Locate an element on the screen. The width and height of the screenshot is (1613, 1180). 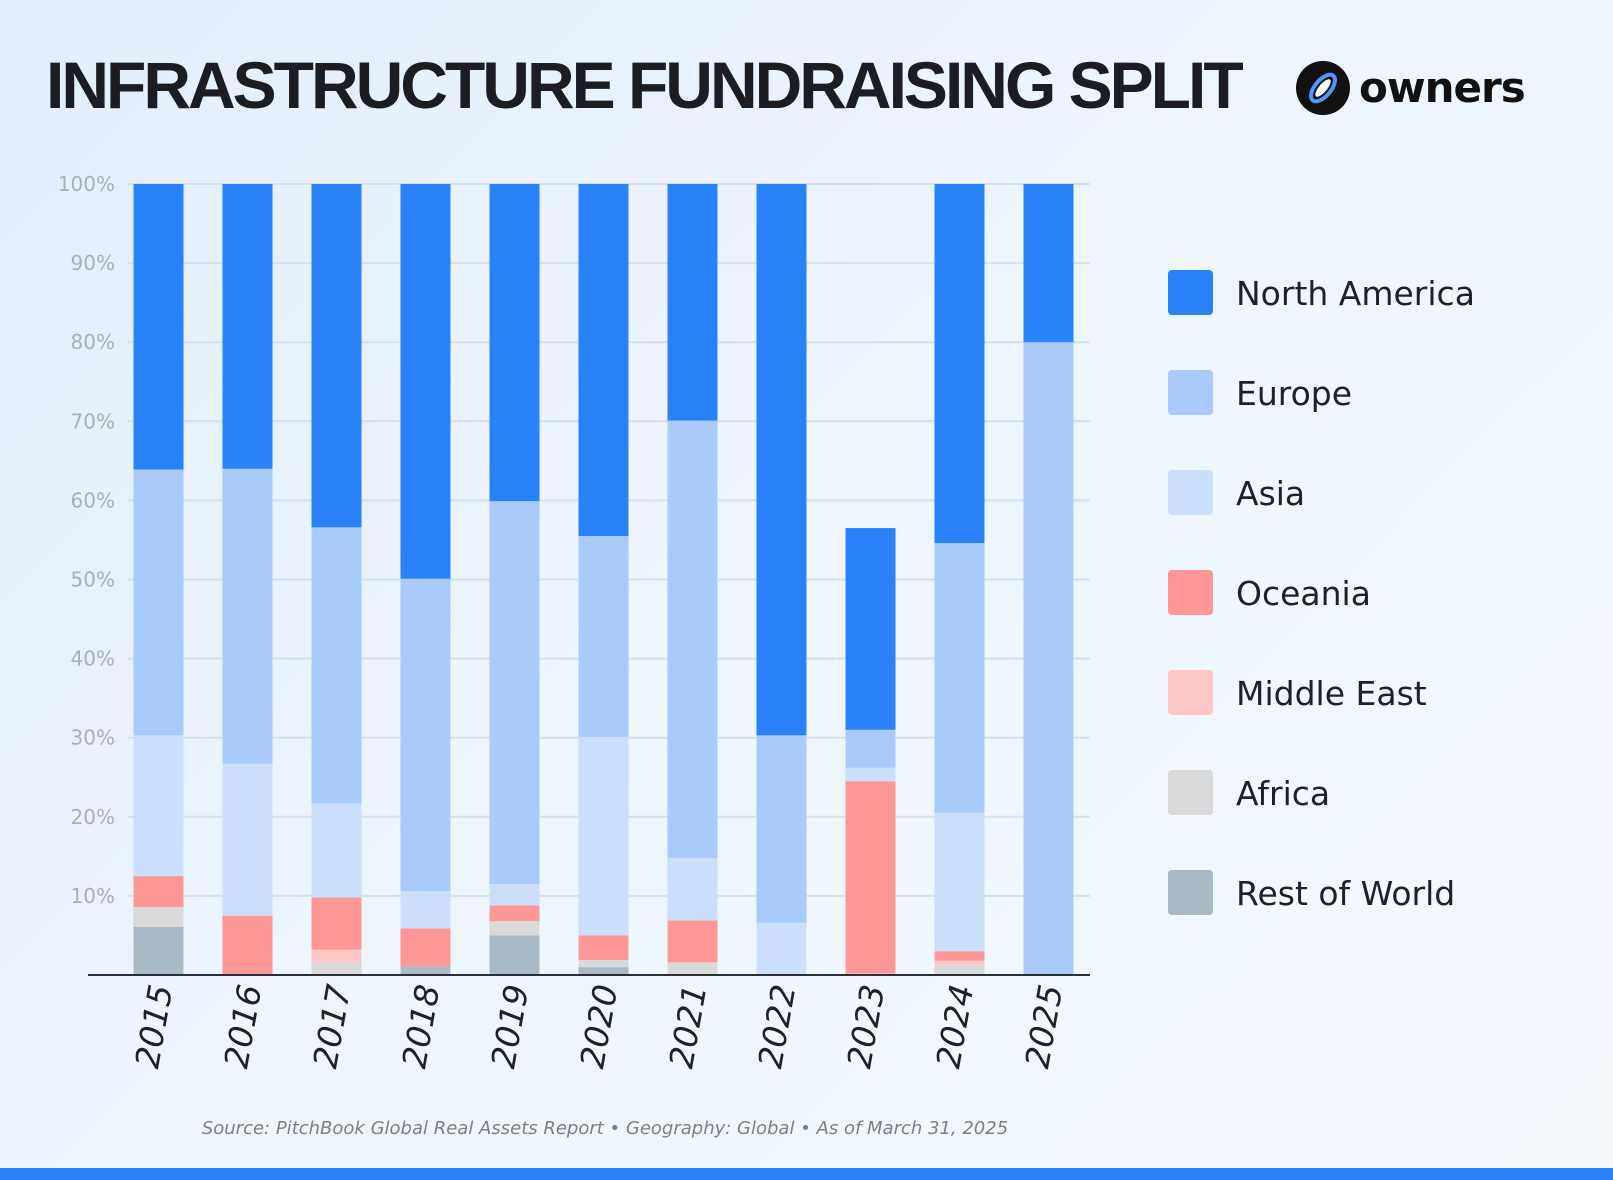
y-tick-label: 70% is located at coordinates (93, 421).